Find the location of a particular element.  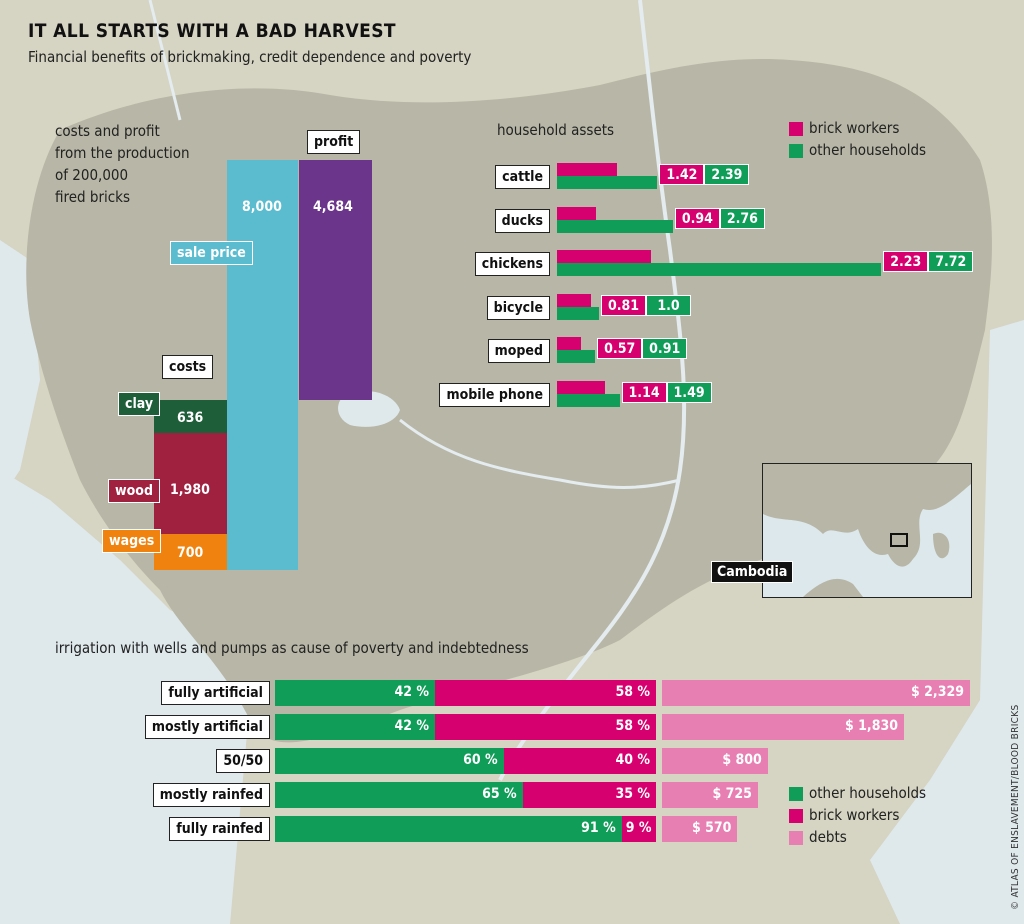

cambodia-label: Cambodia is located at coordinates (752, 572).